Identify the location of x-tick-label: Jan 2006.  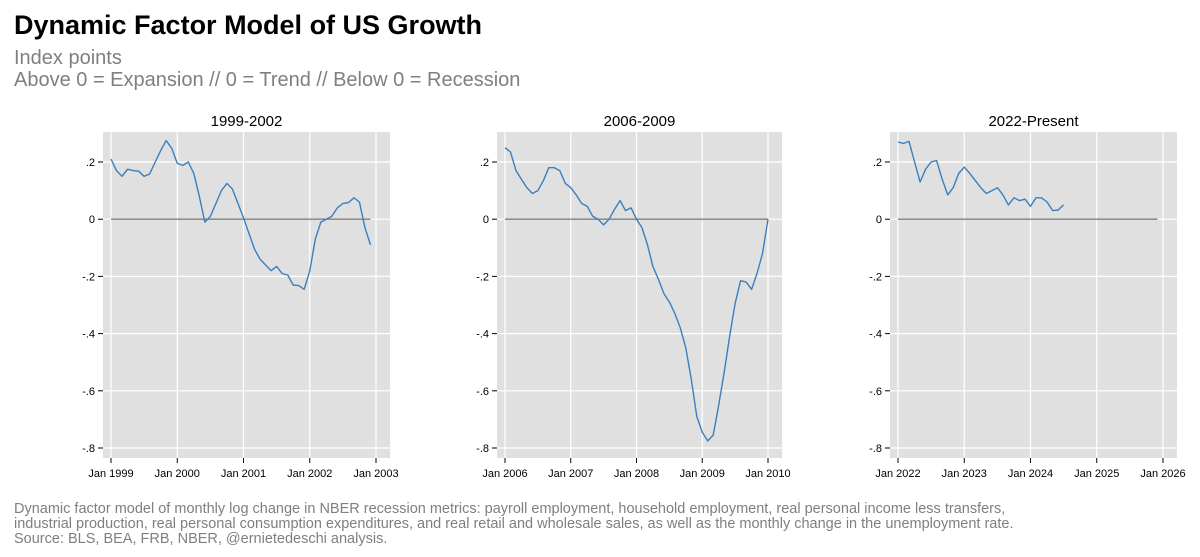
(504, 474).